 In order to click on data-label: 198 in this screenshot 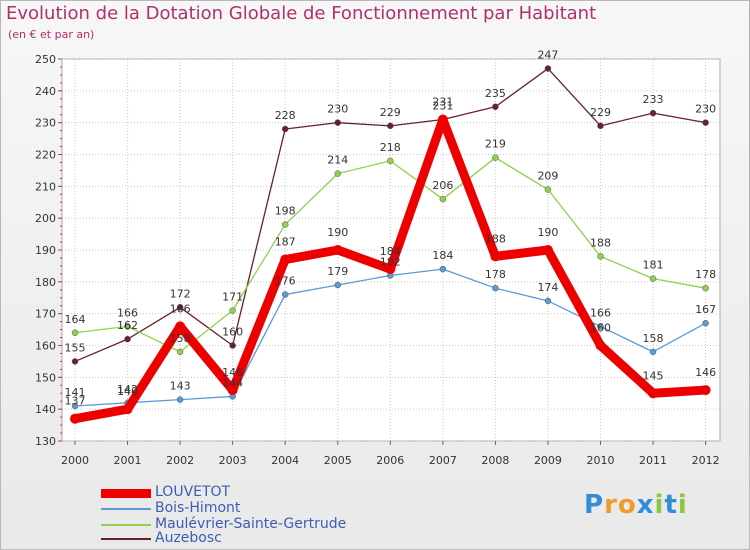, I will do `click(285, 211)`.